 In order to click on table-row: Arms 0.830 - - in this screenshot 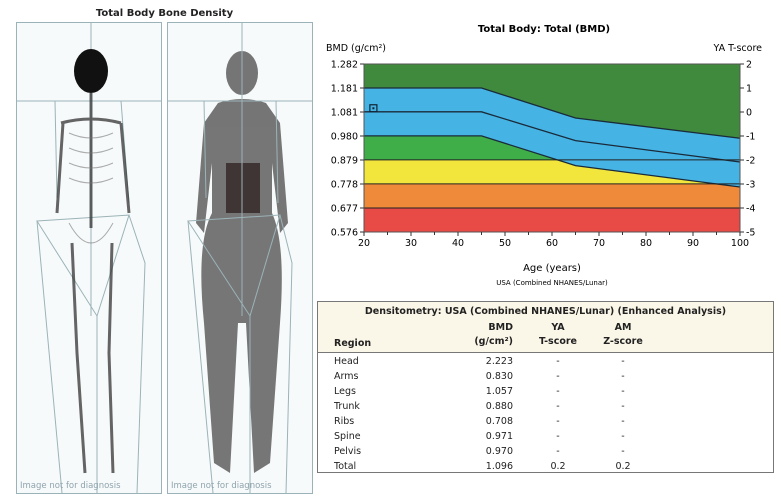, I will do `click(545, 378)`.